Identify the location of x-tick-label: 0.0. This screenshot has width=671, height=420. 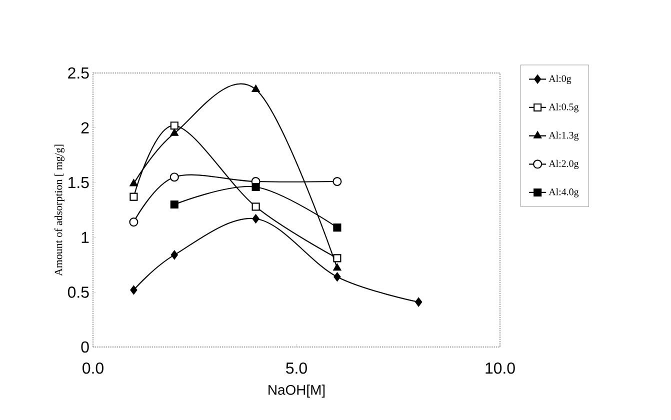
(93, 368).